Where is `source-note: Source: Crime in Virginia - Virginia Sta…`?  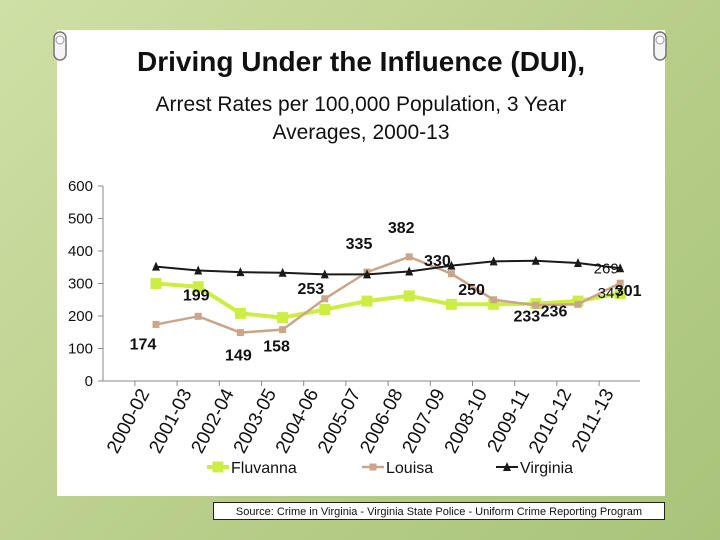
source-note: Source: Crime in Virginia - Virginia Sta… is located at coordinates (439, 511).